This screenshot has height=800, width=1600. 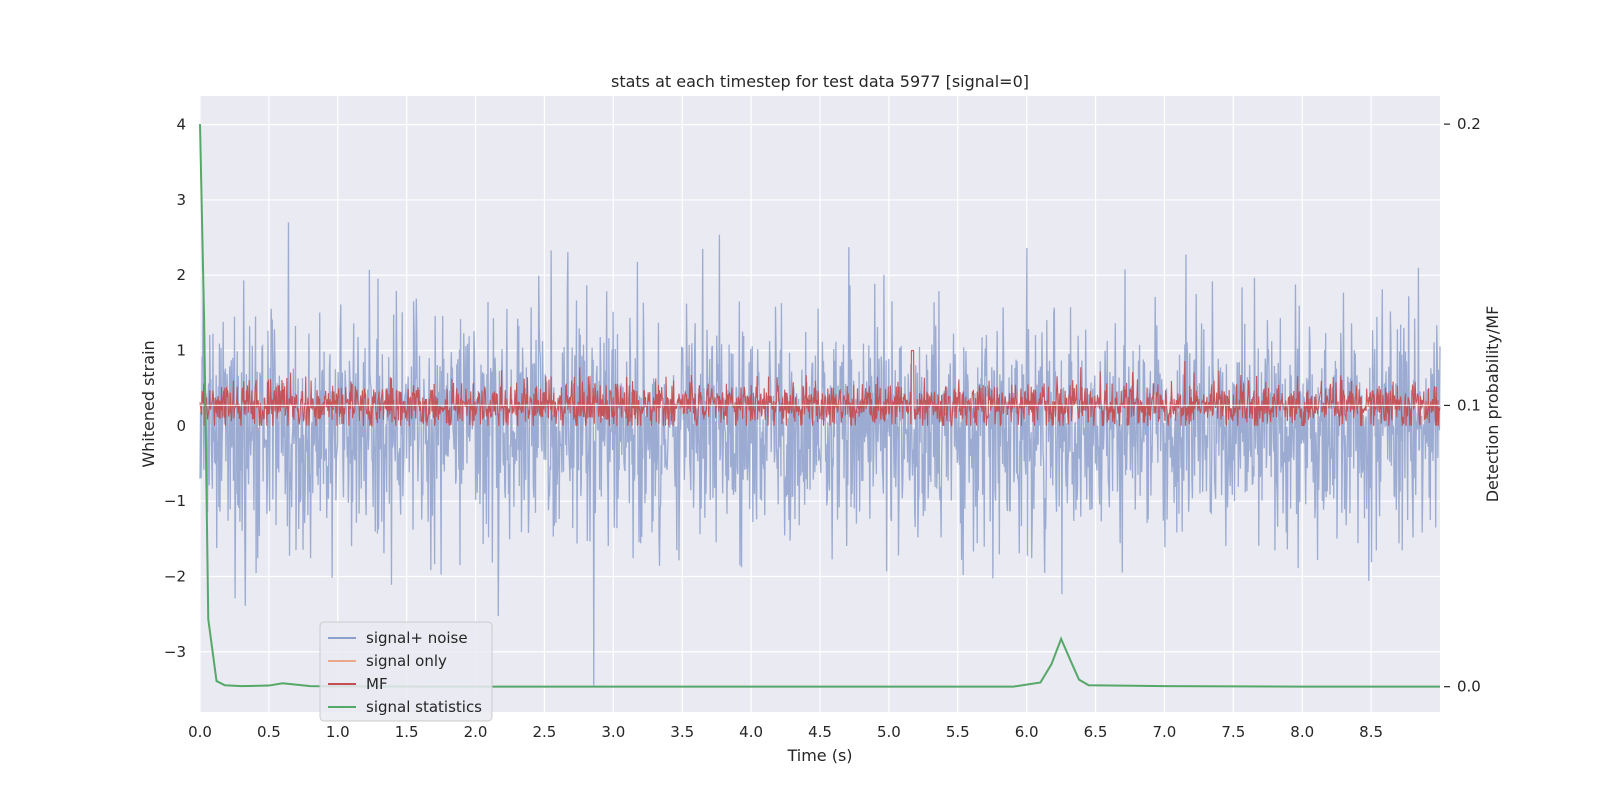 What do you see at coordinates (424, 707) in the screenshot?
I see `legend-label: signal statistics` at bounding box center [424, 707].